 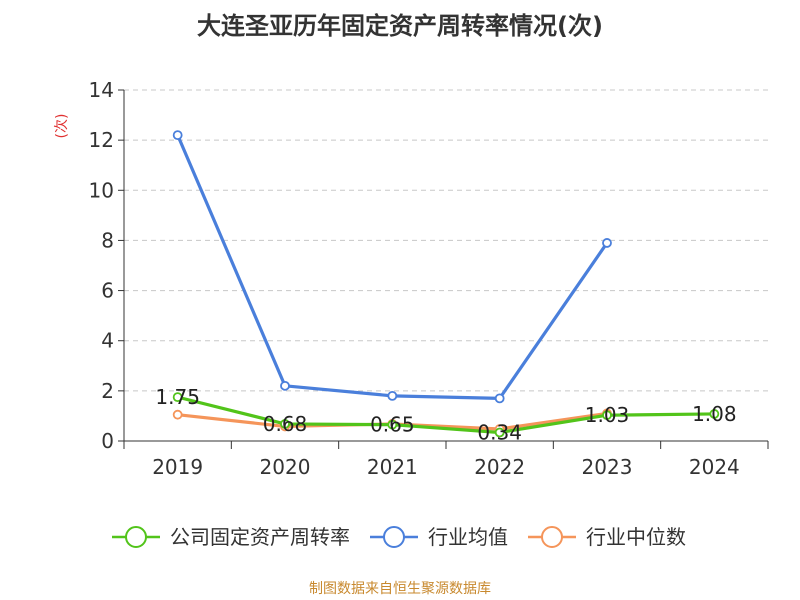 What do you see at coordinates (260, 537) in the screenshot?
I see `legend-label: 公司固定资产周转率` at bounding box center [260, 537].